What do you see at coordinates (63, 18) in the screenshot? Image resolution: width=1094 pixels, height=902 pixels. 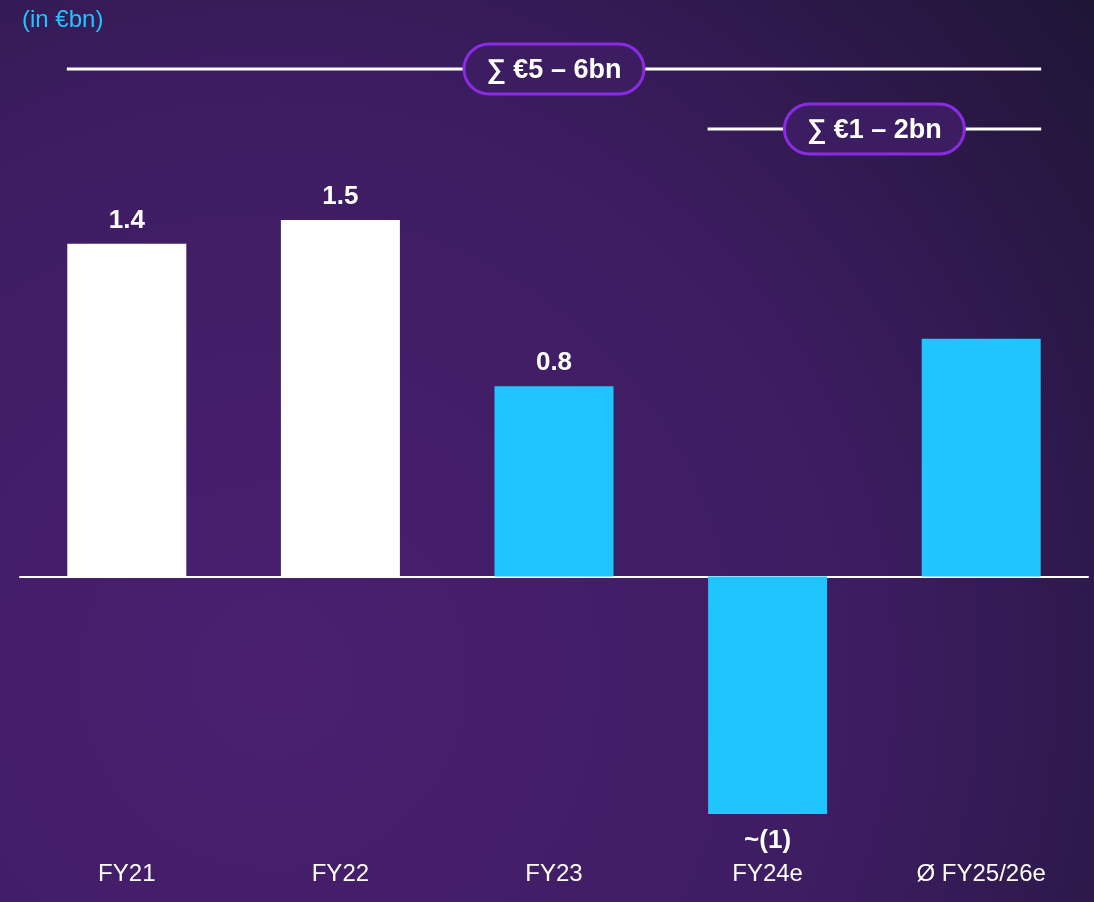 I see `text: (in €bn)` at bounding box center [63, 18].